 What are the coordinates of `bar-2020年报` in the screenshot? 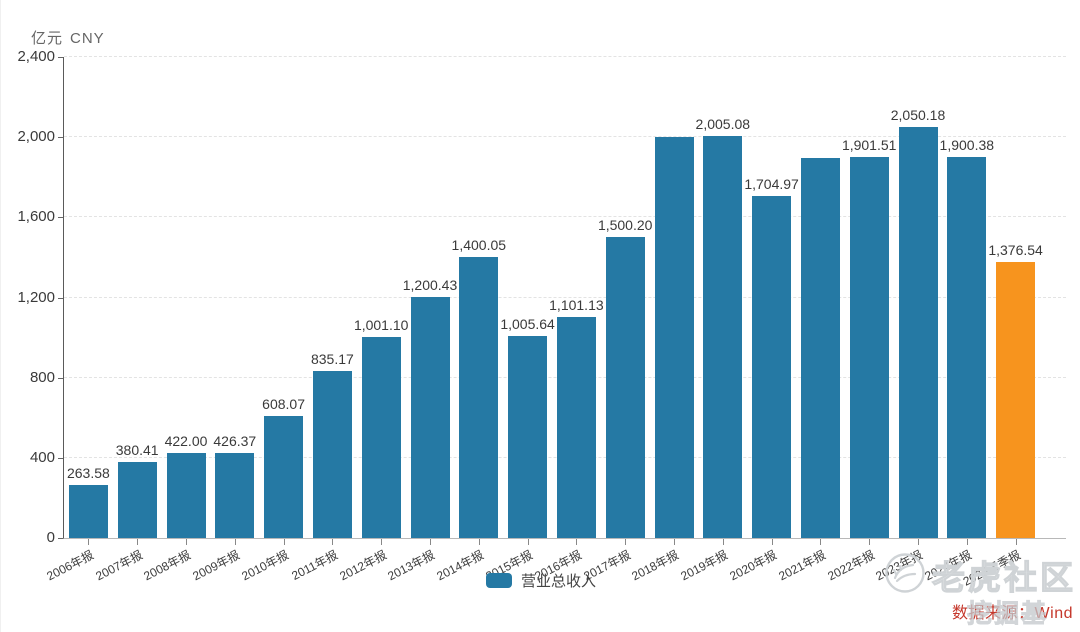 It's located at (772, 367).